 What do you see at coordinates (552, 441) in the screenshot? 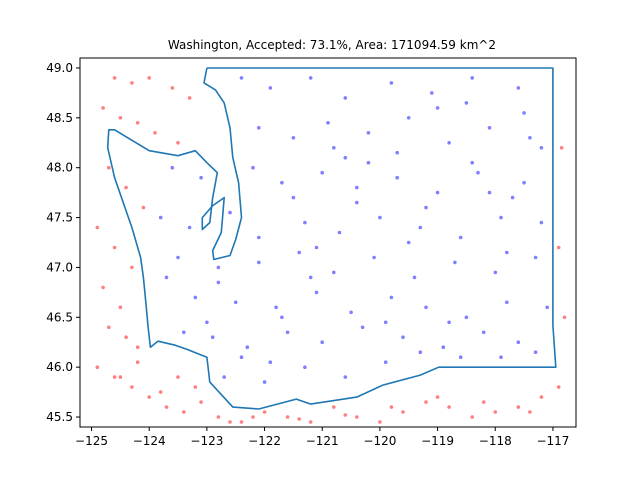
I see `x-tick-label: −117` at bounding box center [552, 441].